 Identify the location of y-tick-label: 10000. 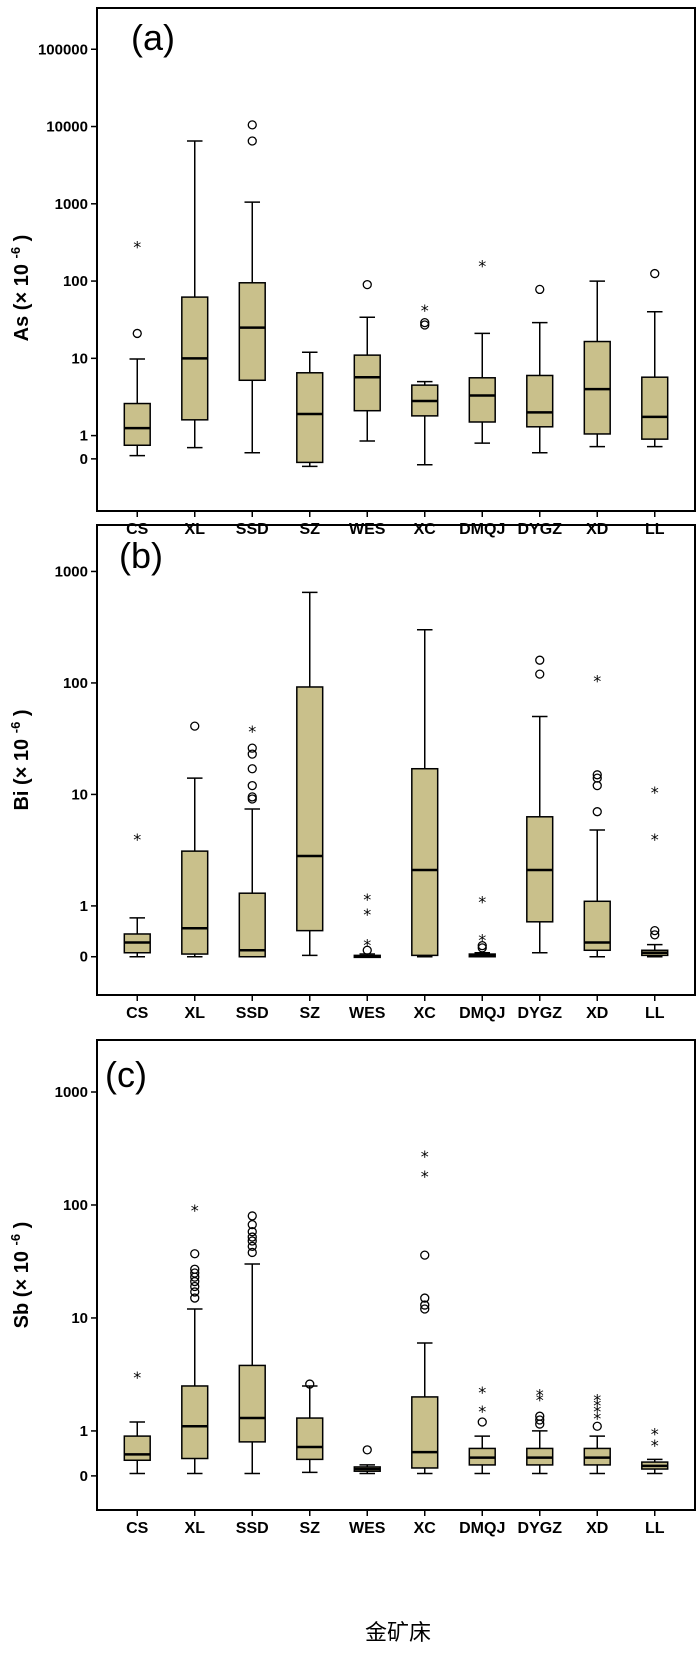
(67, 127).